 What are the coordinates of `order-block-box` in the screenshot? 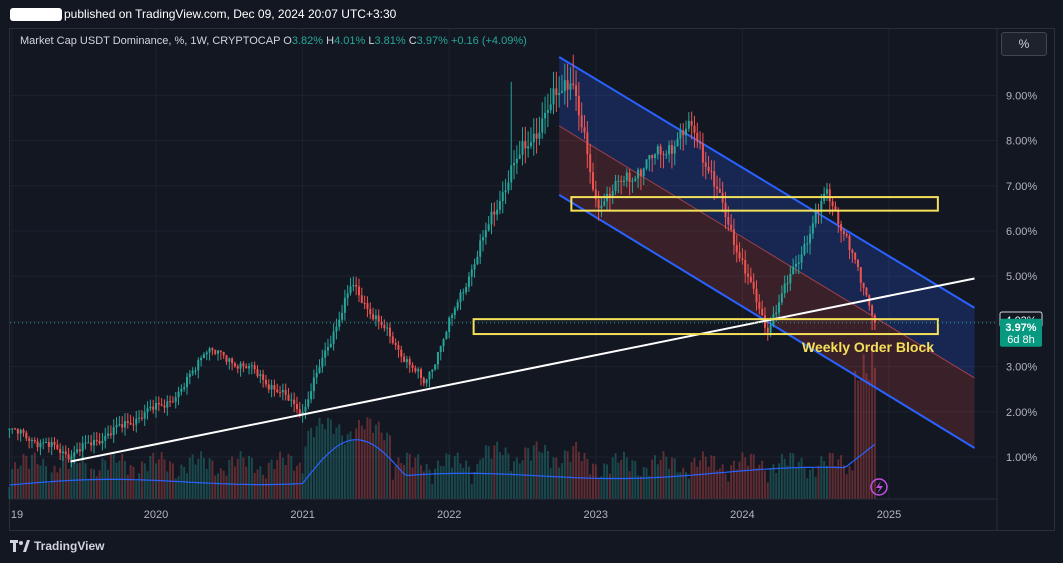 It's located at (705, 327).